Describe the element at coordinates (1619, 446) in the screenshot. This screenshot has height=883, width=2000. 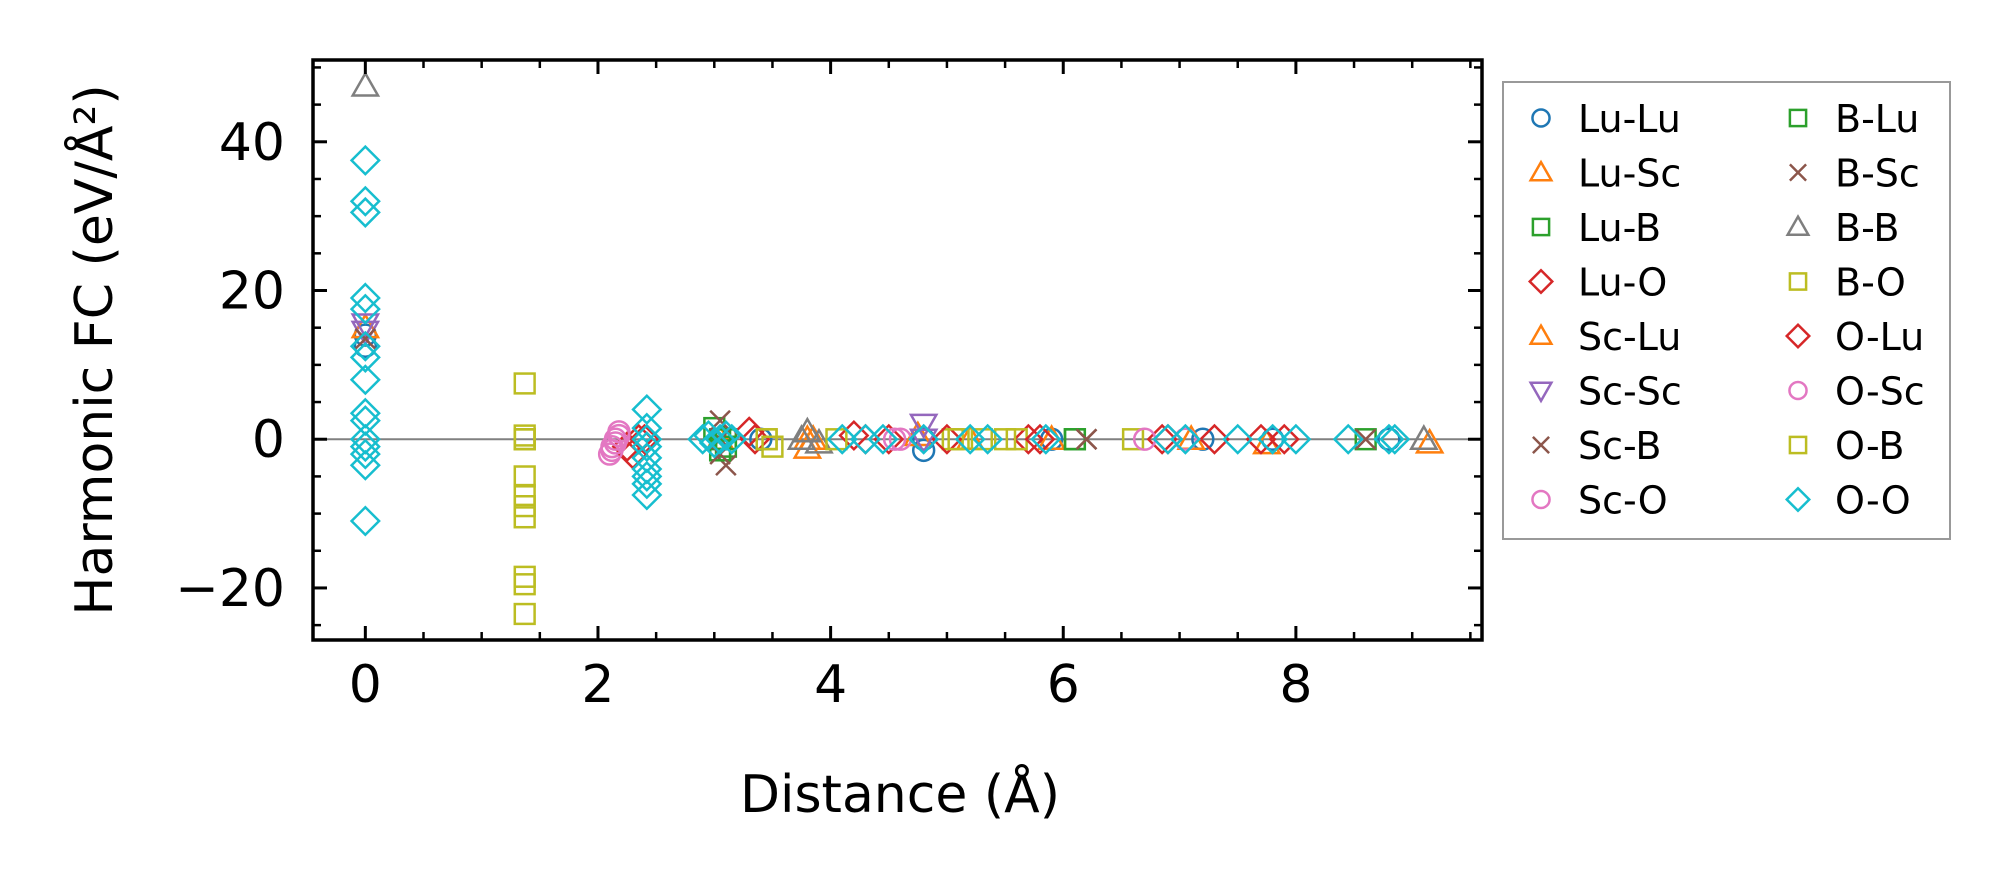
I see `legend-label: Sc-B` at that location.